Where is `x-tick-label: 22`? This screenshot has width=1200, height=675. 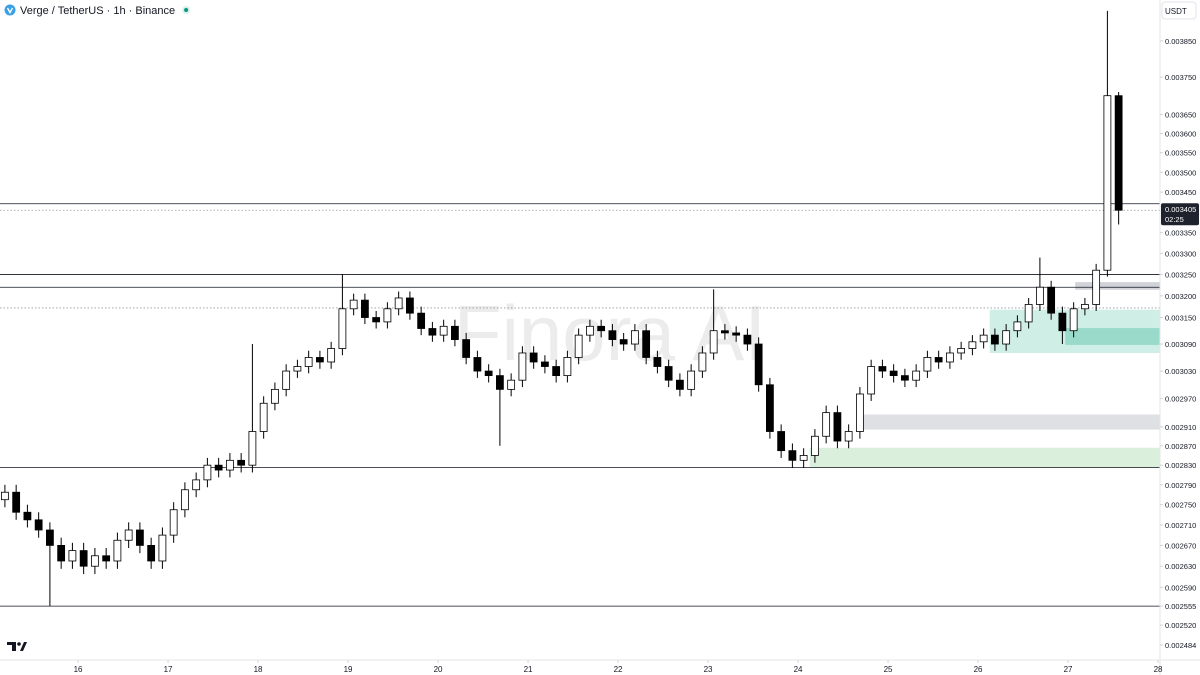
x-tick-label: 22 is located at coordinates (618, 669).